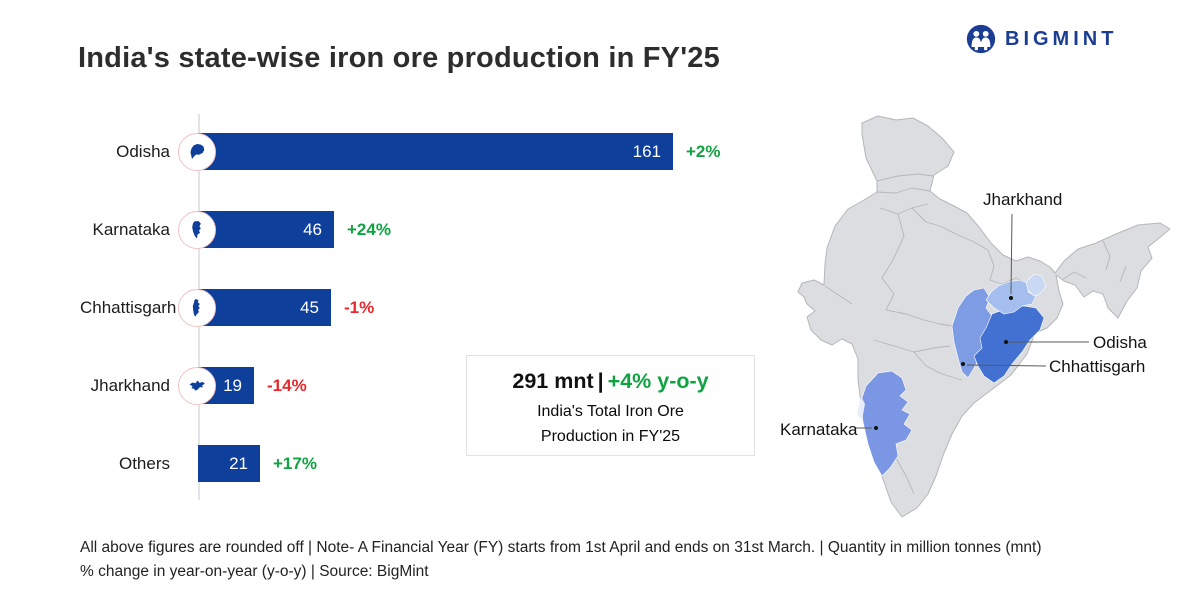  Describe the element at coordinates (266, 229) in the screenshot. I see `bar-karnataka: 46` at that location.